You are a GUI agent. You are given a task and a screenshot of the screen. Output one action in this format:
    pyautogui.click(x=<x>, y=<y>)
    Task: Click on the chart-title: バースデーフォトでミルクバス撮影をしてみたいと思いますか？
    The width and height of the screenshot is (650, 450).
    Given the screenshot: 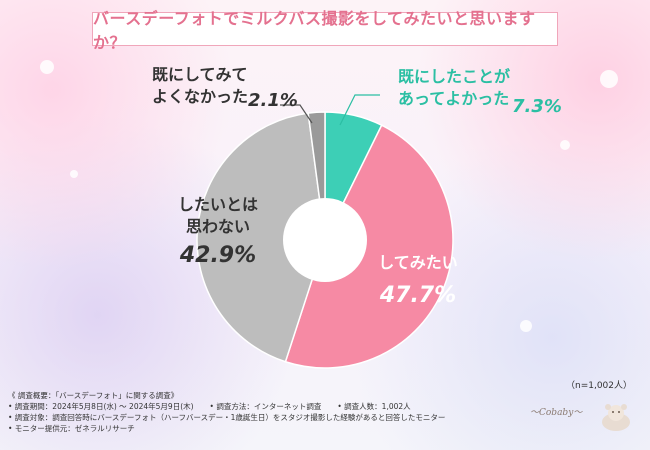 What is the action you would take?
    pyautogui.click(x=314, y=30)
    